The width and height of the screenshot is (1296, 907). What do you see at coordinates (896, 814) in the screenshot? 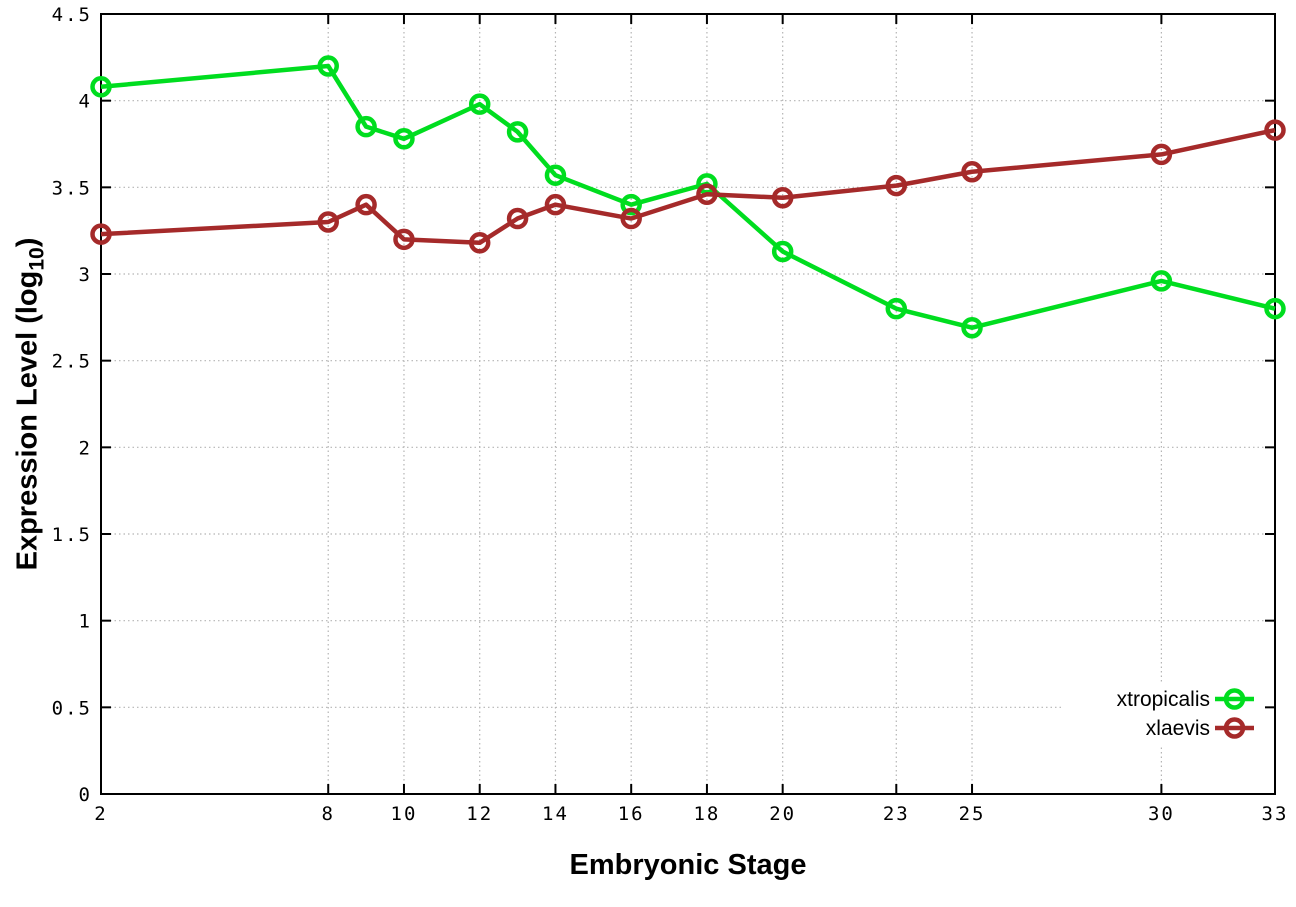
I see `x-tick-label: 23` at bounding box center [896, 814].